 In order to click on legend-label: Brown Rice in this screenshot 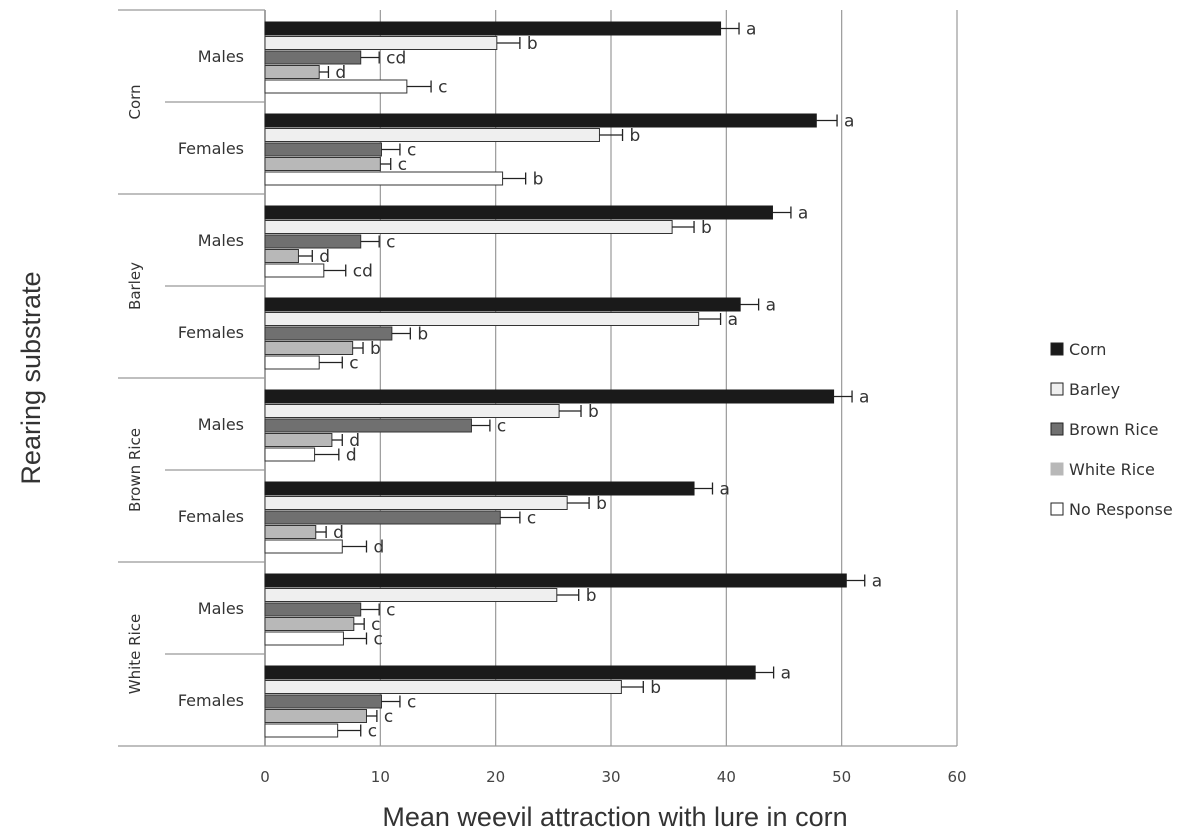, I will do `click(1114, 429)`.